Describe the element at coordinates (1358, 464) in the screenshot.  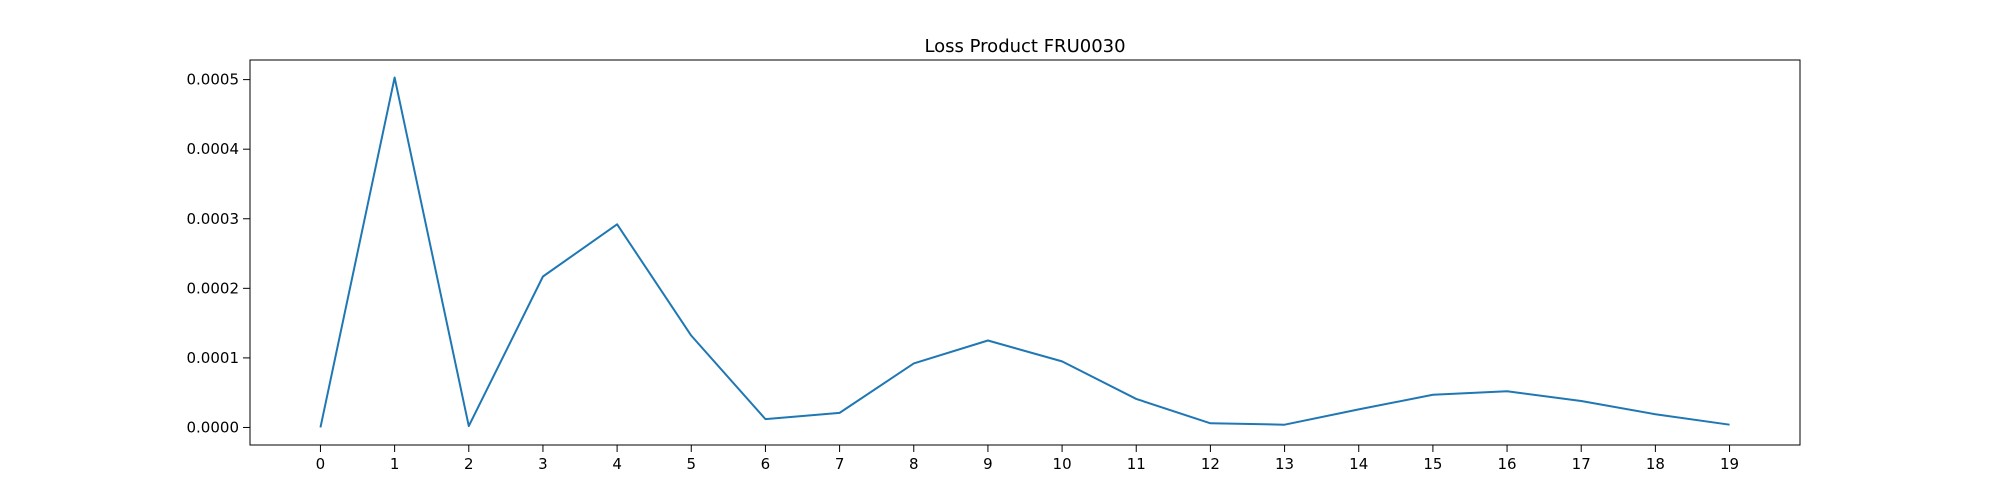
I see `x-tick-label: 14` at that location.